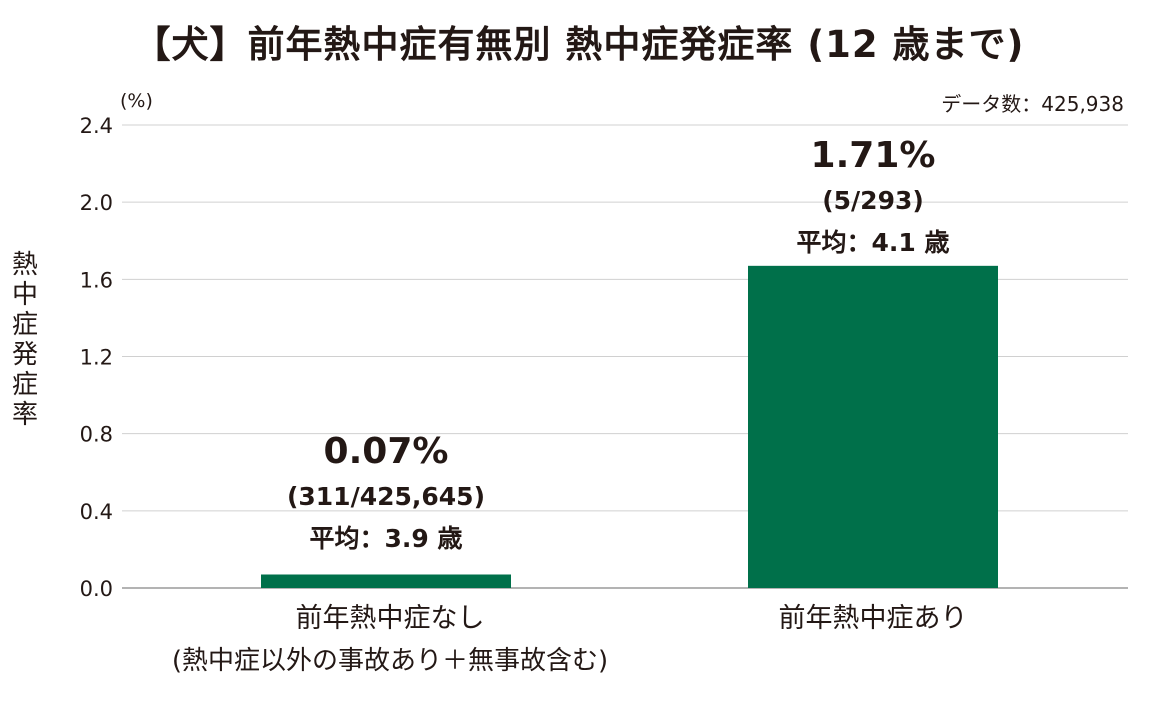 The image size is (1158, 720). I want to click on y-unit-label: (%), so click(136, 101).